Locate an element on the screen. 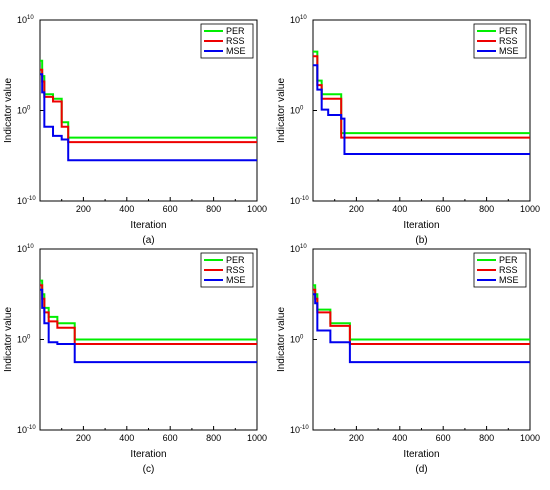 The image size is (550, 490). panel-caption: (b) is located at coordinates (421, 240).